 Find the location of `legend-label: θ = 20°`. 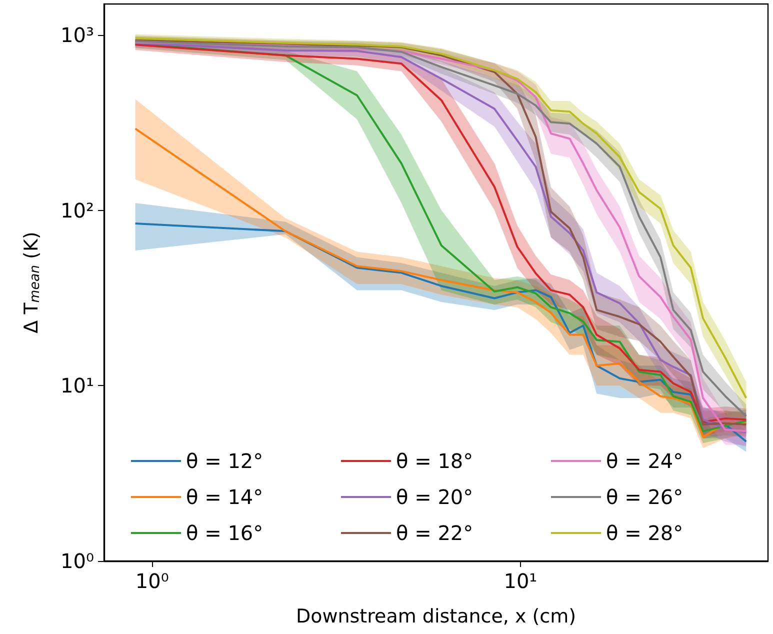

legend-label: θ = 20° is located at coordinates (435, 497).